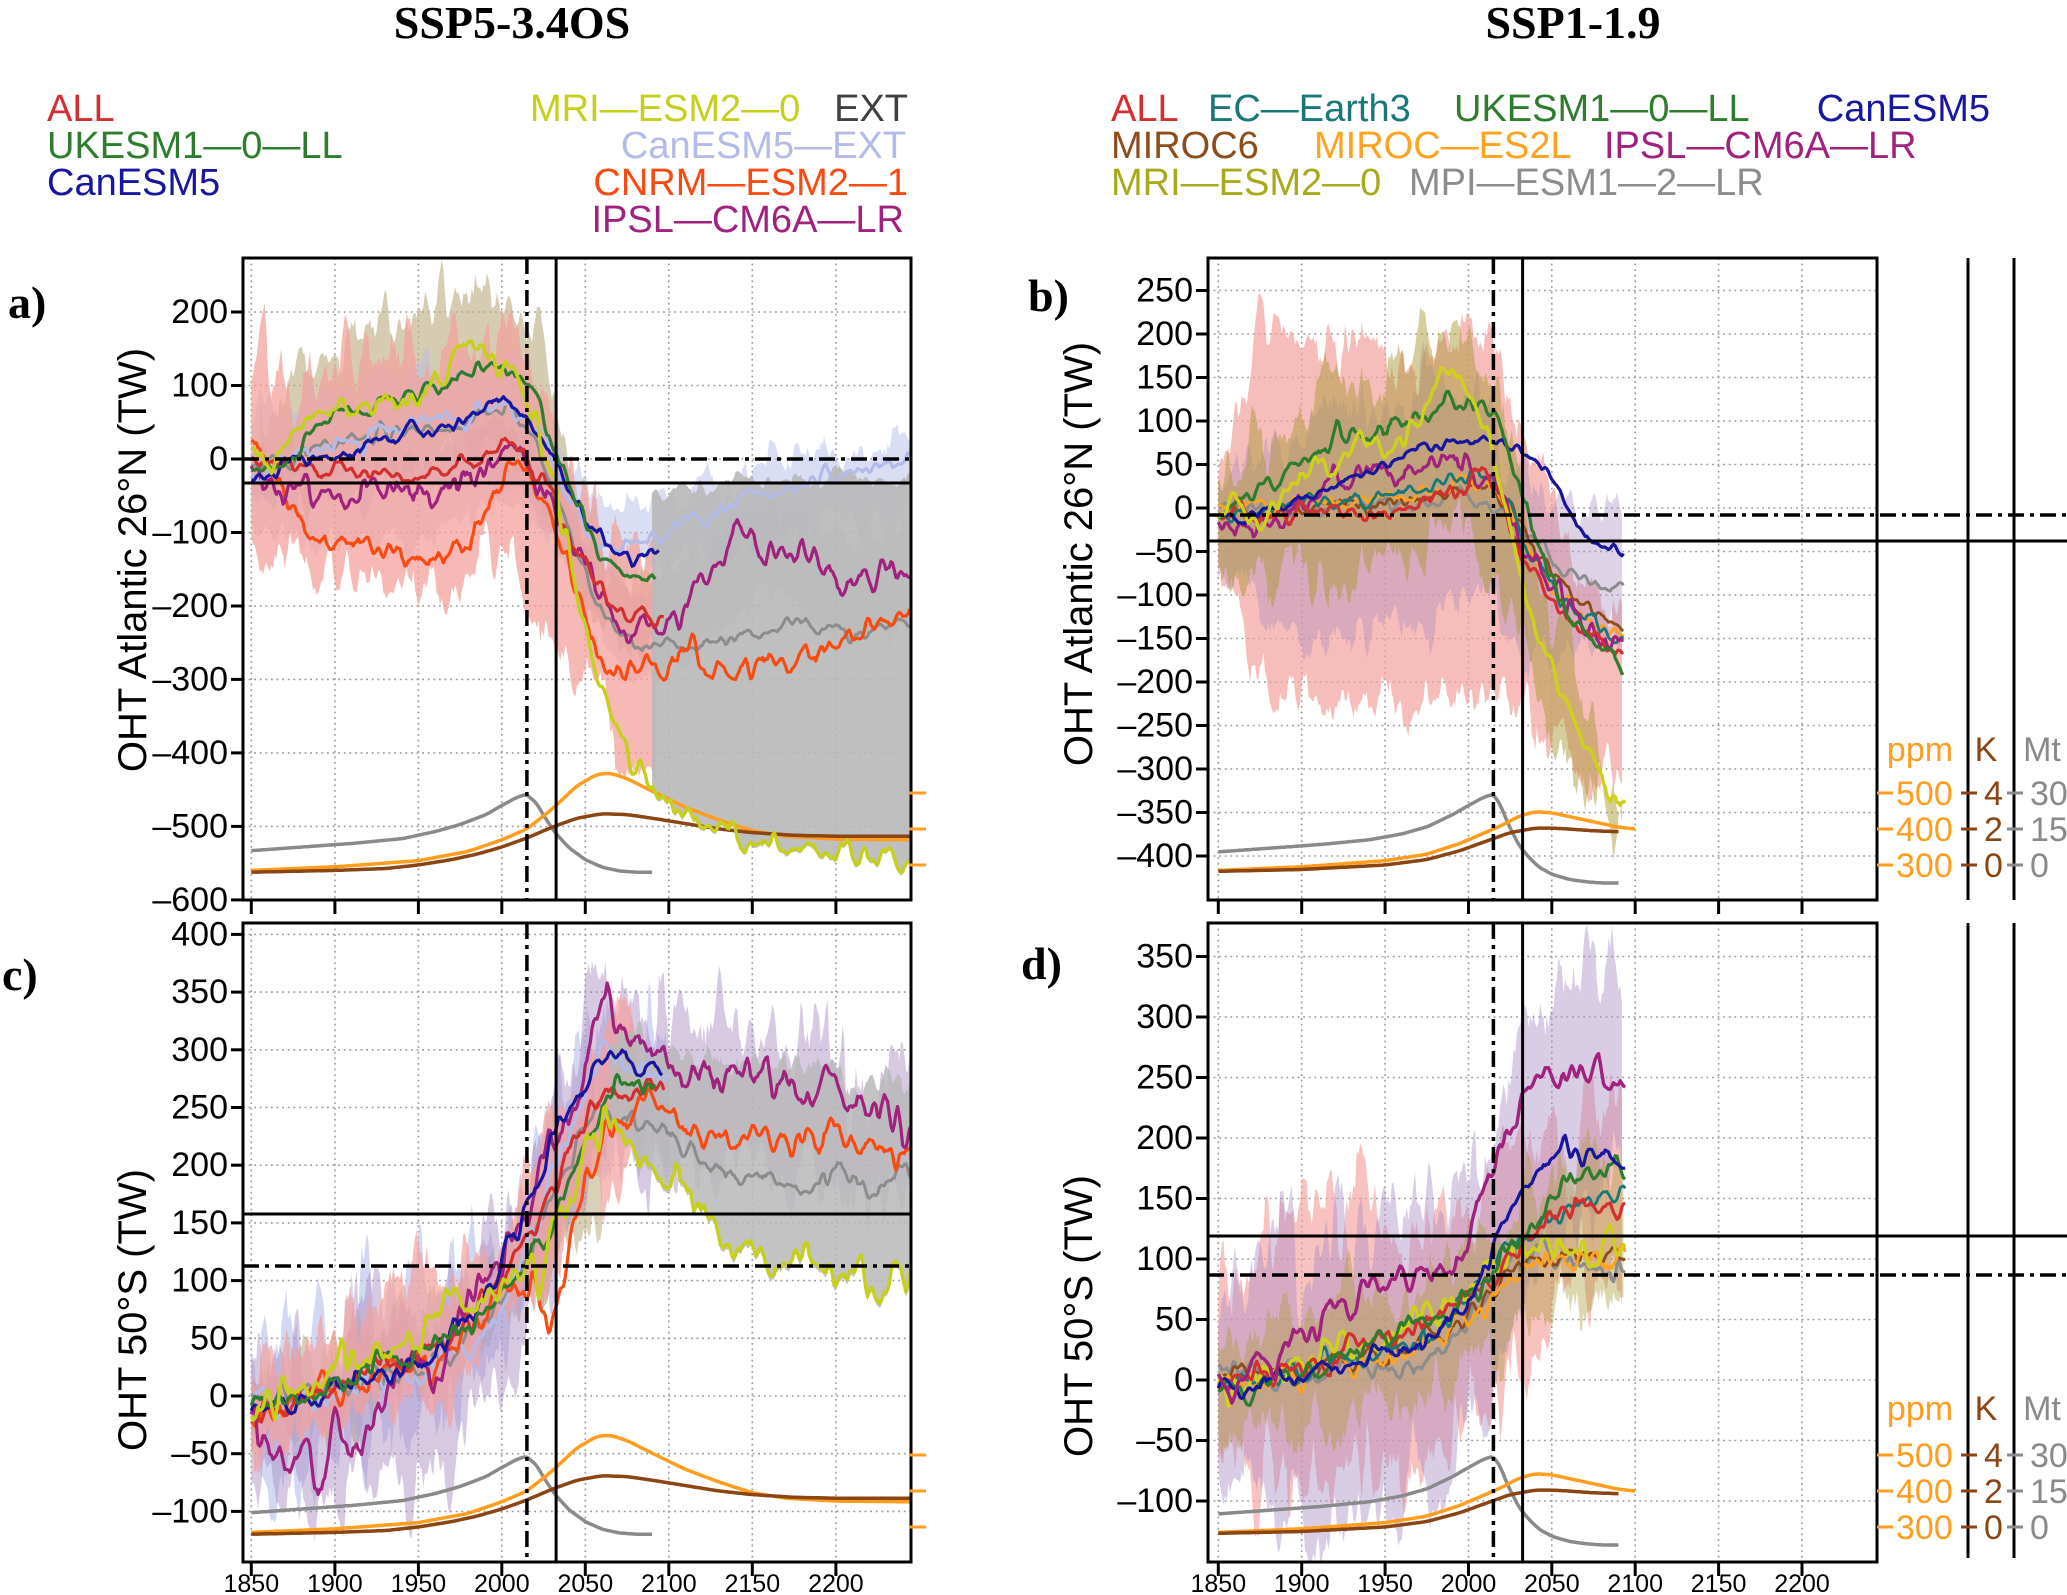 The image size is (2067, 1595). What do you see at coordinates (190, 826) in the screenshot?
I see `svg-text: –500` at bounding box center [190, 826].